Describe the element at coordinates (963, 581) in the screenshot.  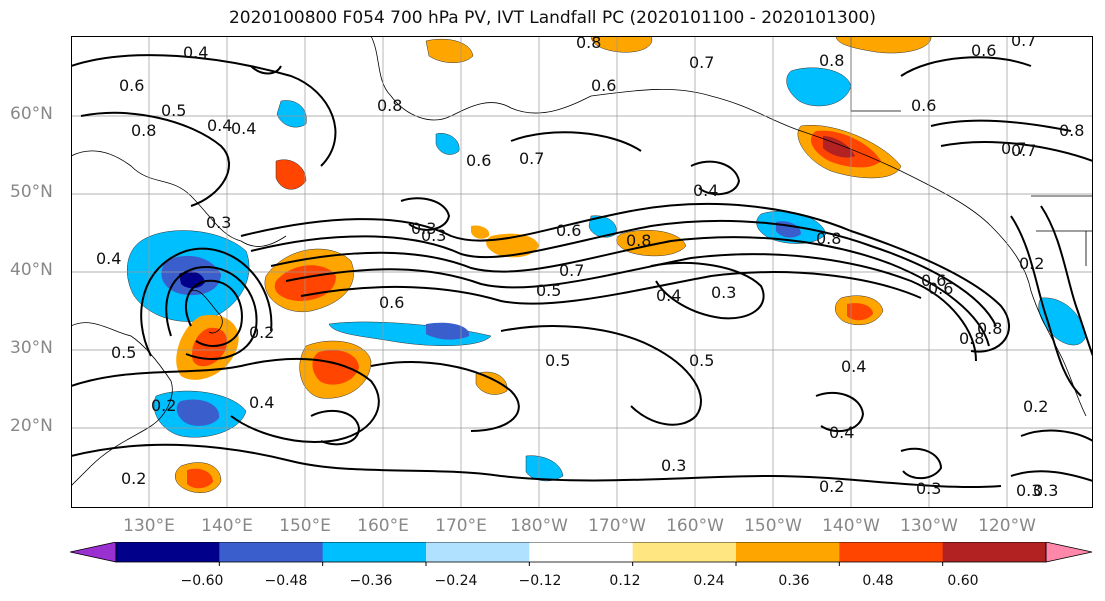
I see `colorbar-tick-label: 0.60` at that location.